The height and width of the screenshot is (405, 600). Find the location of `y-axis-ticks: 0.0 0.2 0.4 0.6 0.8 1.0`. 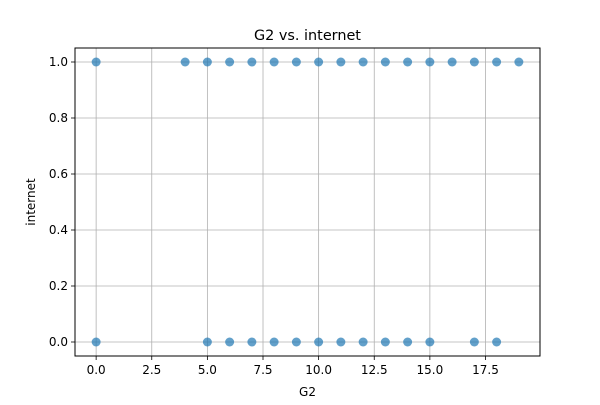

y-axis-ticks: 0.0 0.2 0.4 0.6 0.8 1.0 is located at coordinates (62, 202).